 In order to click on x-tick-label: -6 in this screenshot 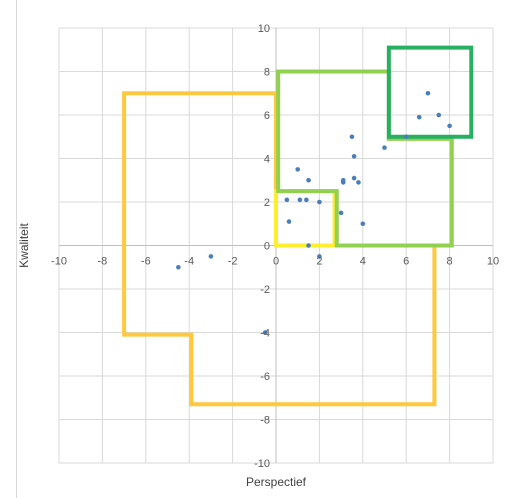, I will do `click(146, 262)`.